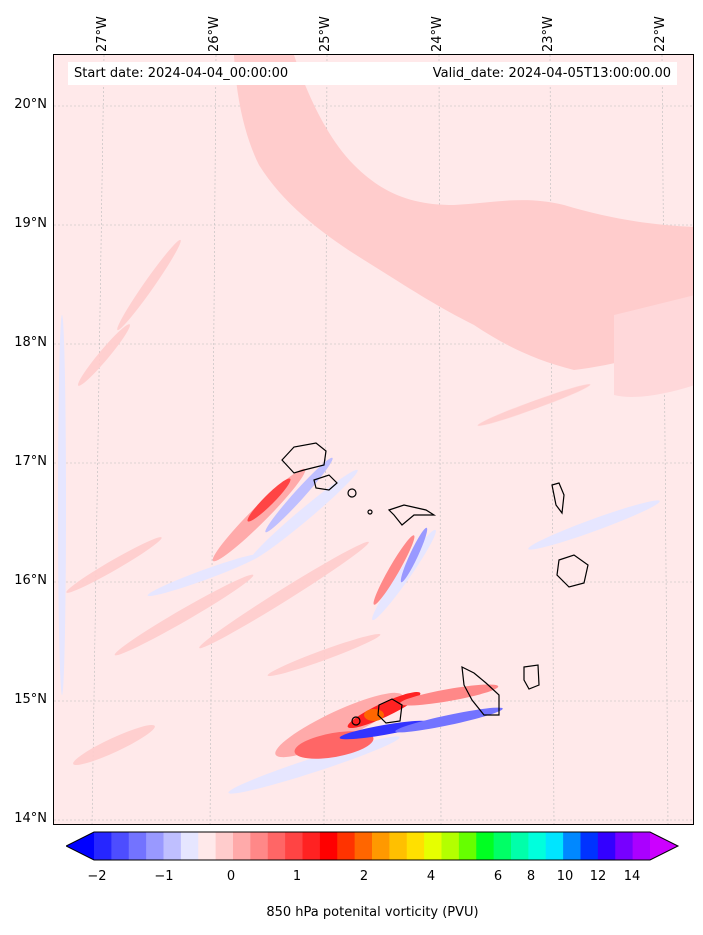  I want to click on colorbar-extend-high, so click(664, 846).